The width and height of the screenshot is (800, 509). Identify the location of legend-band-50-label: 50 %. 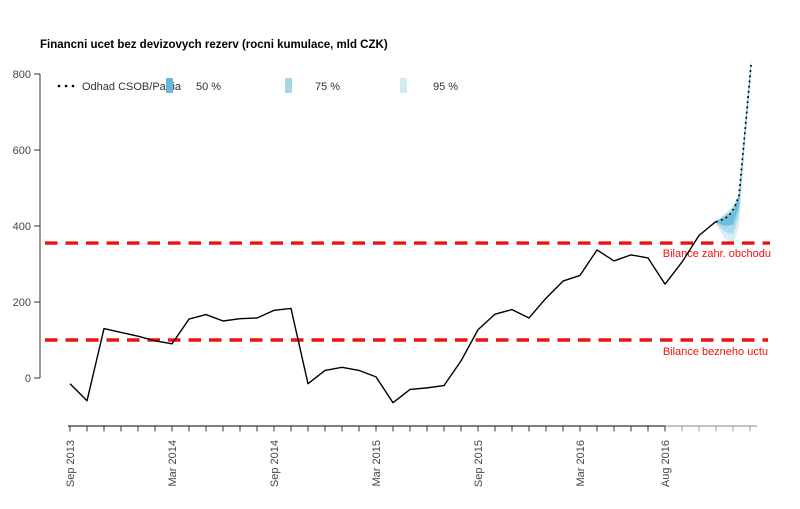
(208, 87).